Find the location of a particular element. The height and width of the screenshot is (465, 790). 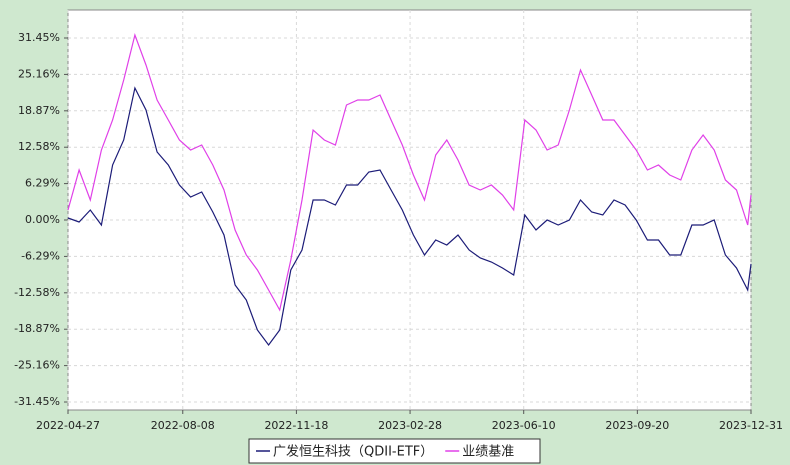

x-tick-label: 2023-12-31 is located at coordinates (751, 425).